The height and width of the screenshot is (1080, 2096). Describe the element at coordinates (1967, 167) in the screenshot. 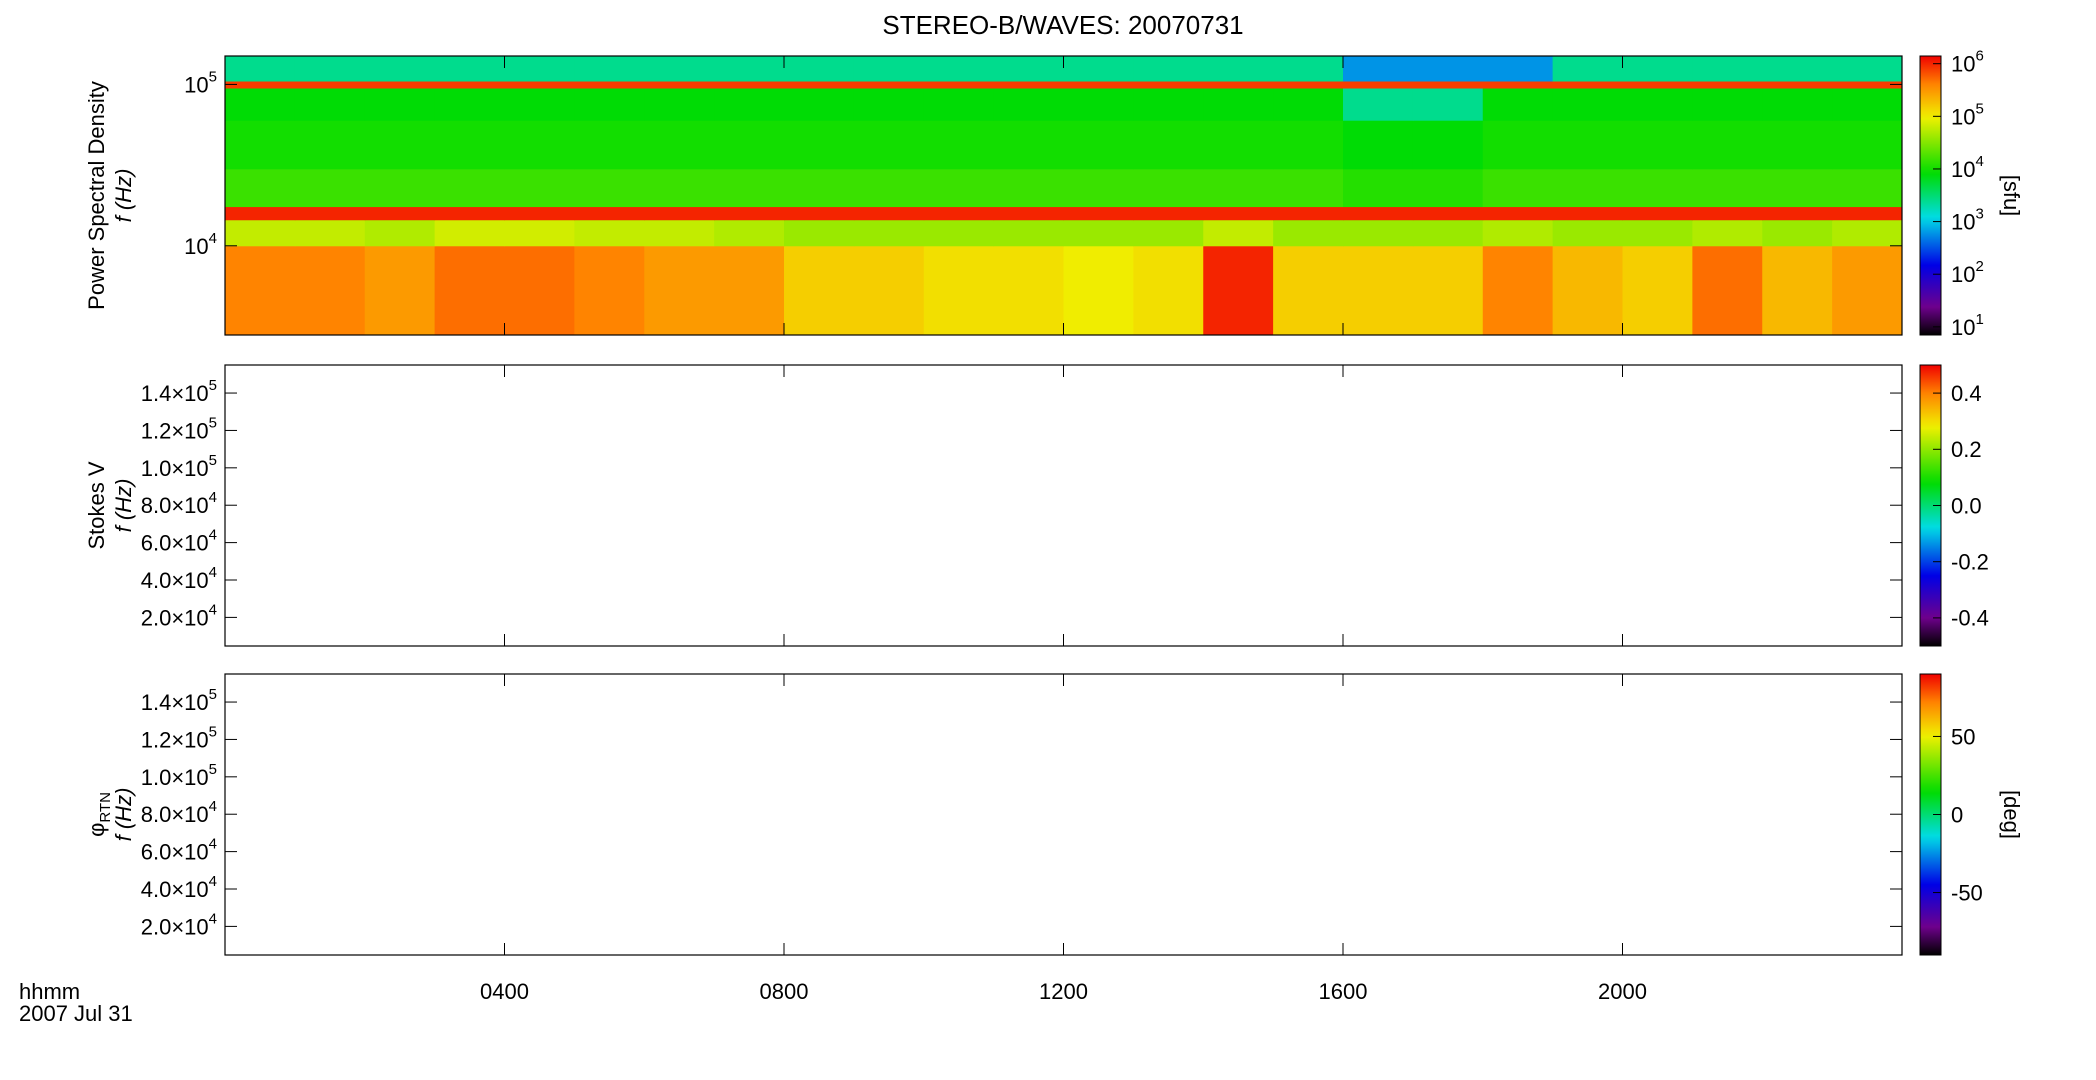

I see `colorbar-tick-label: 10⁴` at that location.